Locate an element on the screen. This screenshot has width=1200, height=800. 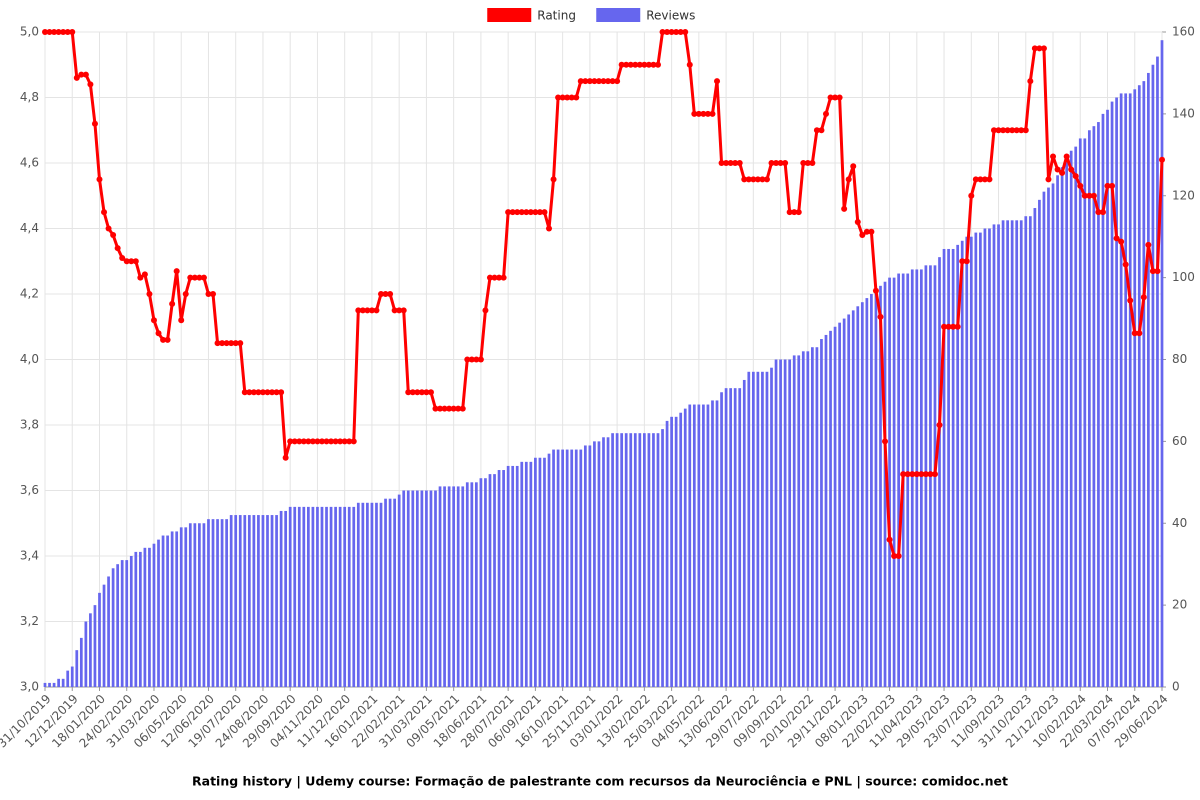
y2-tick-label: 120 is located at coordinates (1183, 195).